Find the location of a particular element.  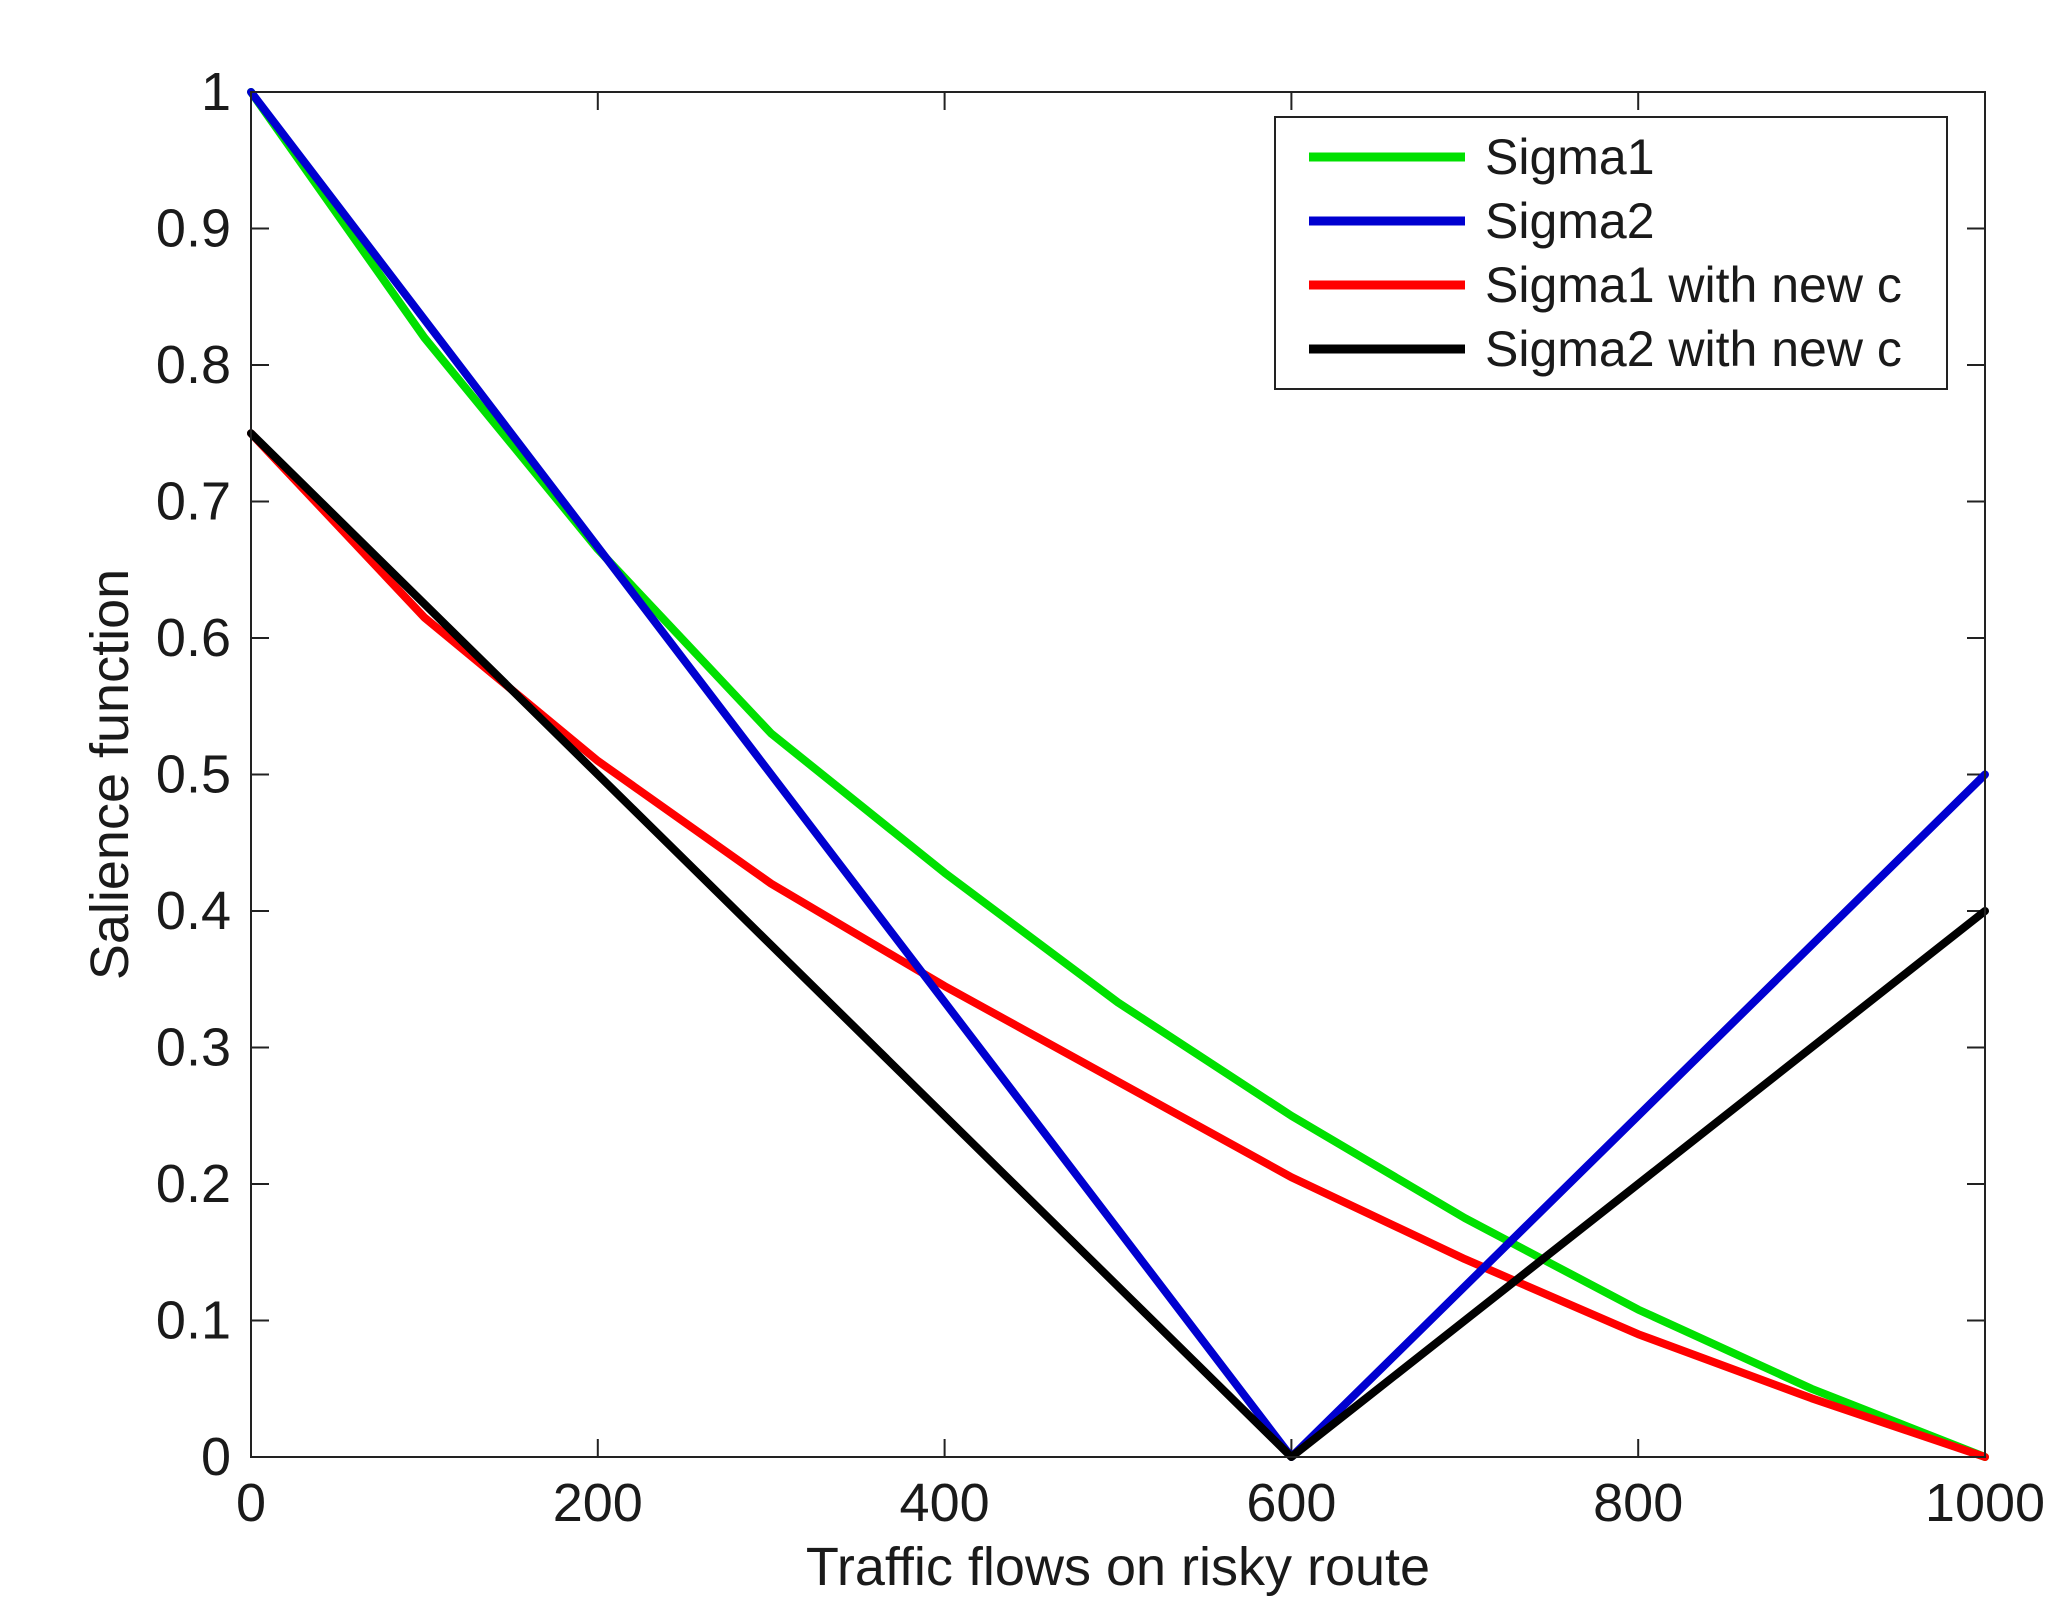

x-tick-label: 600 is located at coordinates (1291, 1503).